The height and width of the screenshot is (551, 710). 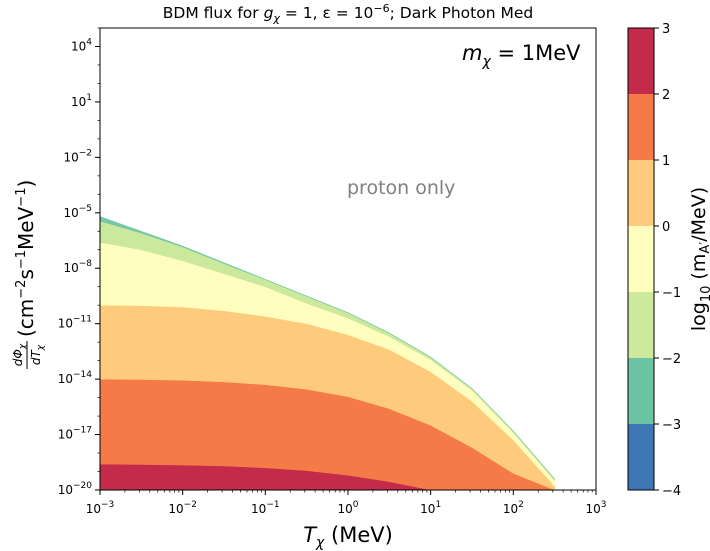 What do you see at coordinates (81, 101) in the screenshot?
I see `y-tick-label: 10¹` at bounding box center [81, 101].